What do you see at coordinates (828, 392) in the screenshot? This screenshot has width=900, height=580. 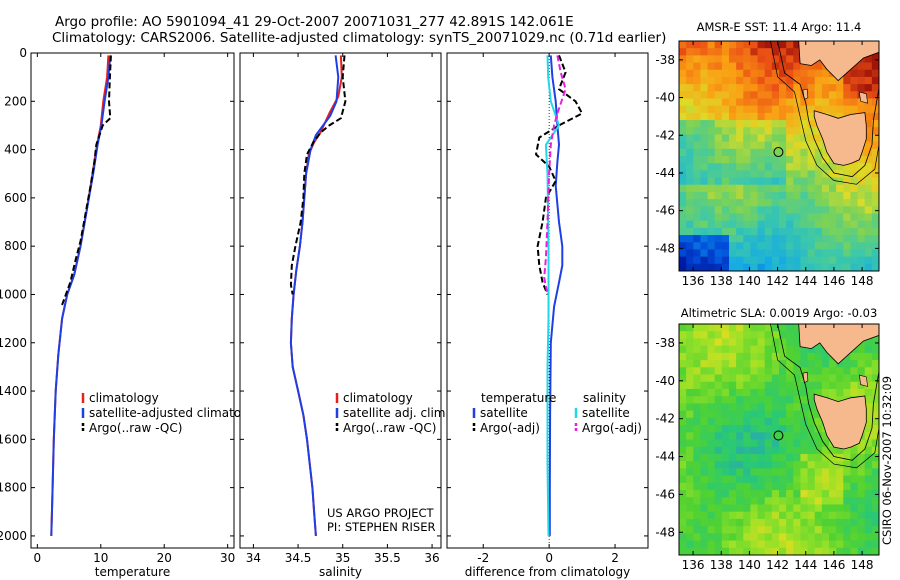 I see `shelf-contour` at bounding box center [828, 392].